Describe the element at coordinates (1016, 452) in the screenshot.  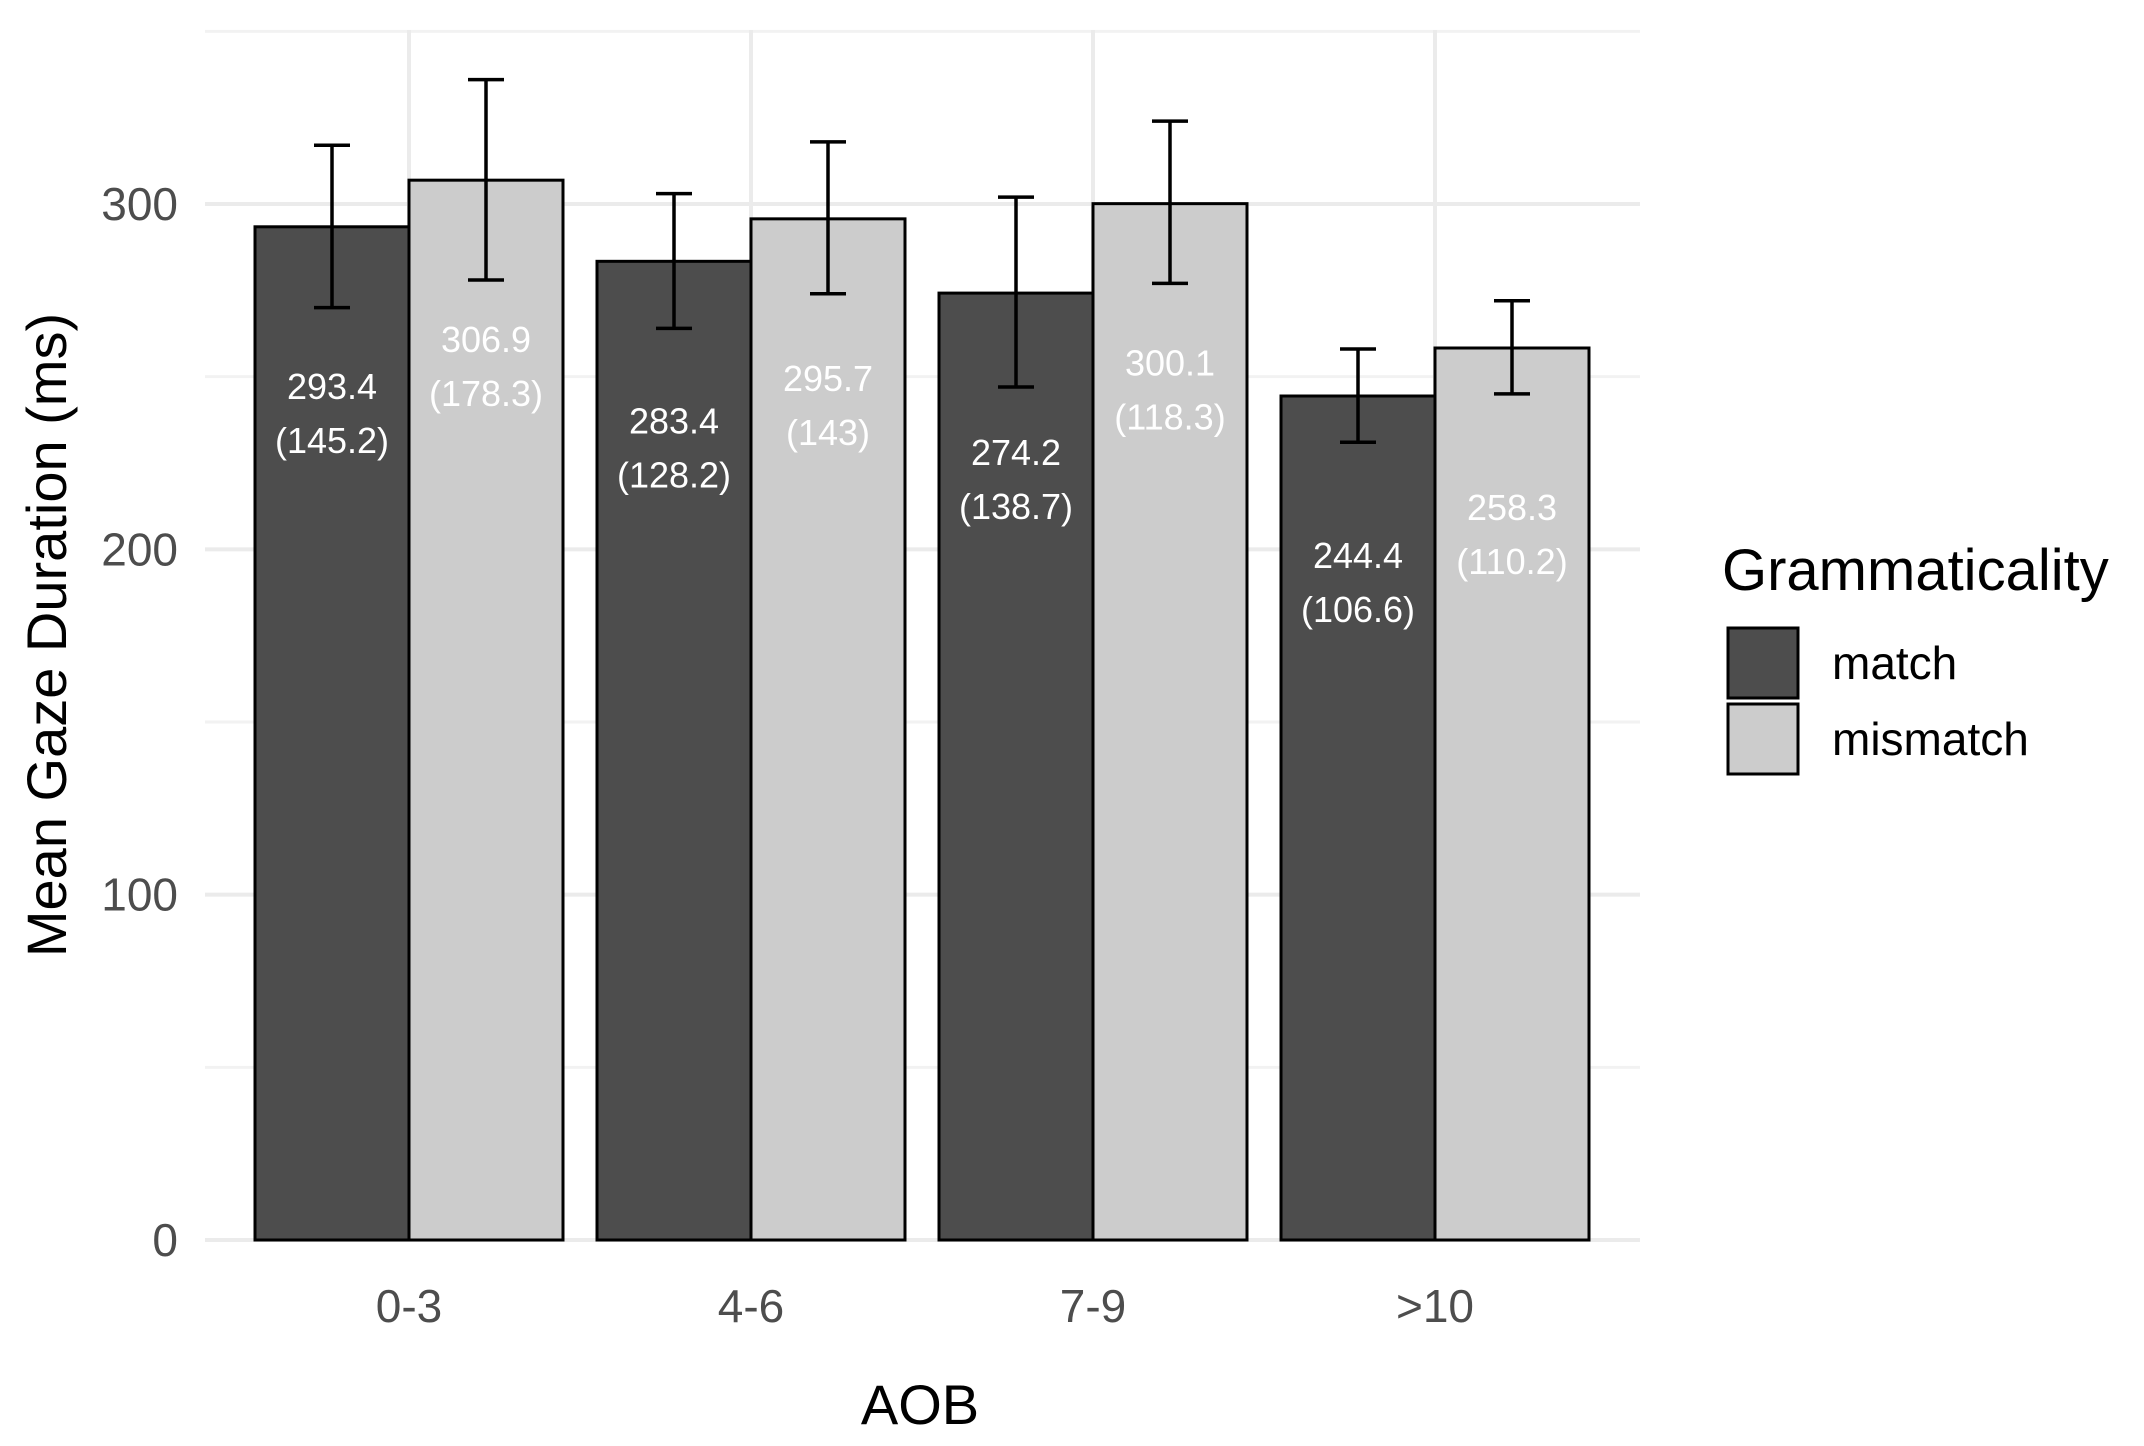
I see `data-label-mean: 274.2` at that location.